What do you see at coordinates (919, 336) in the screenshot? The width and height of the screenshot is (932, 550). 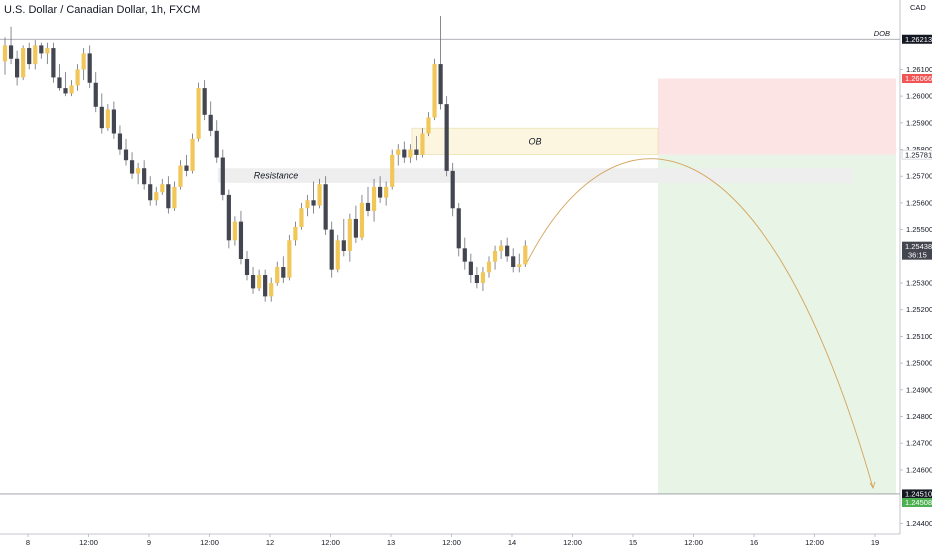 I see `price-tick-label: 1.25100` at bounding box center [919, 336].